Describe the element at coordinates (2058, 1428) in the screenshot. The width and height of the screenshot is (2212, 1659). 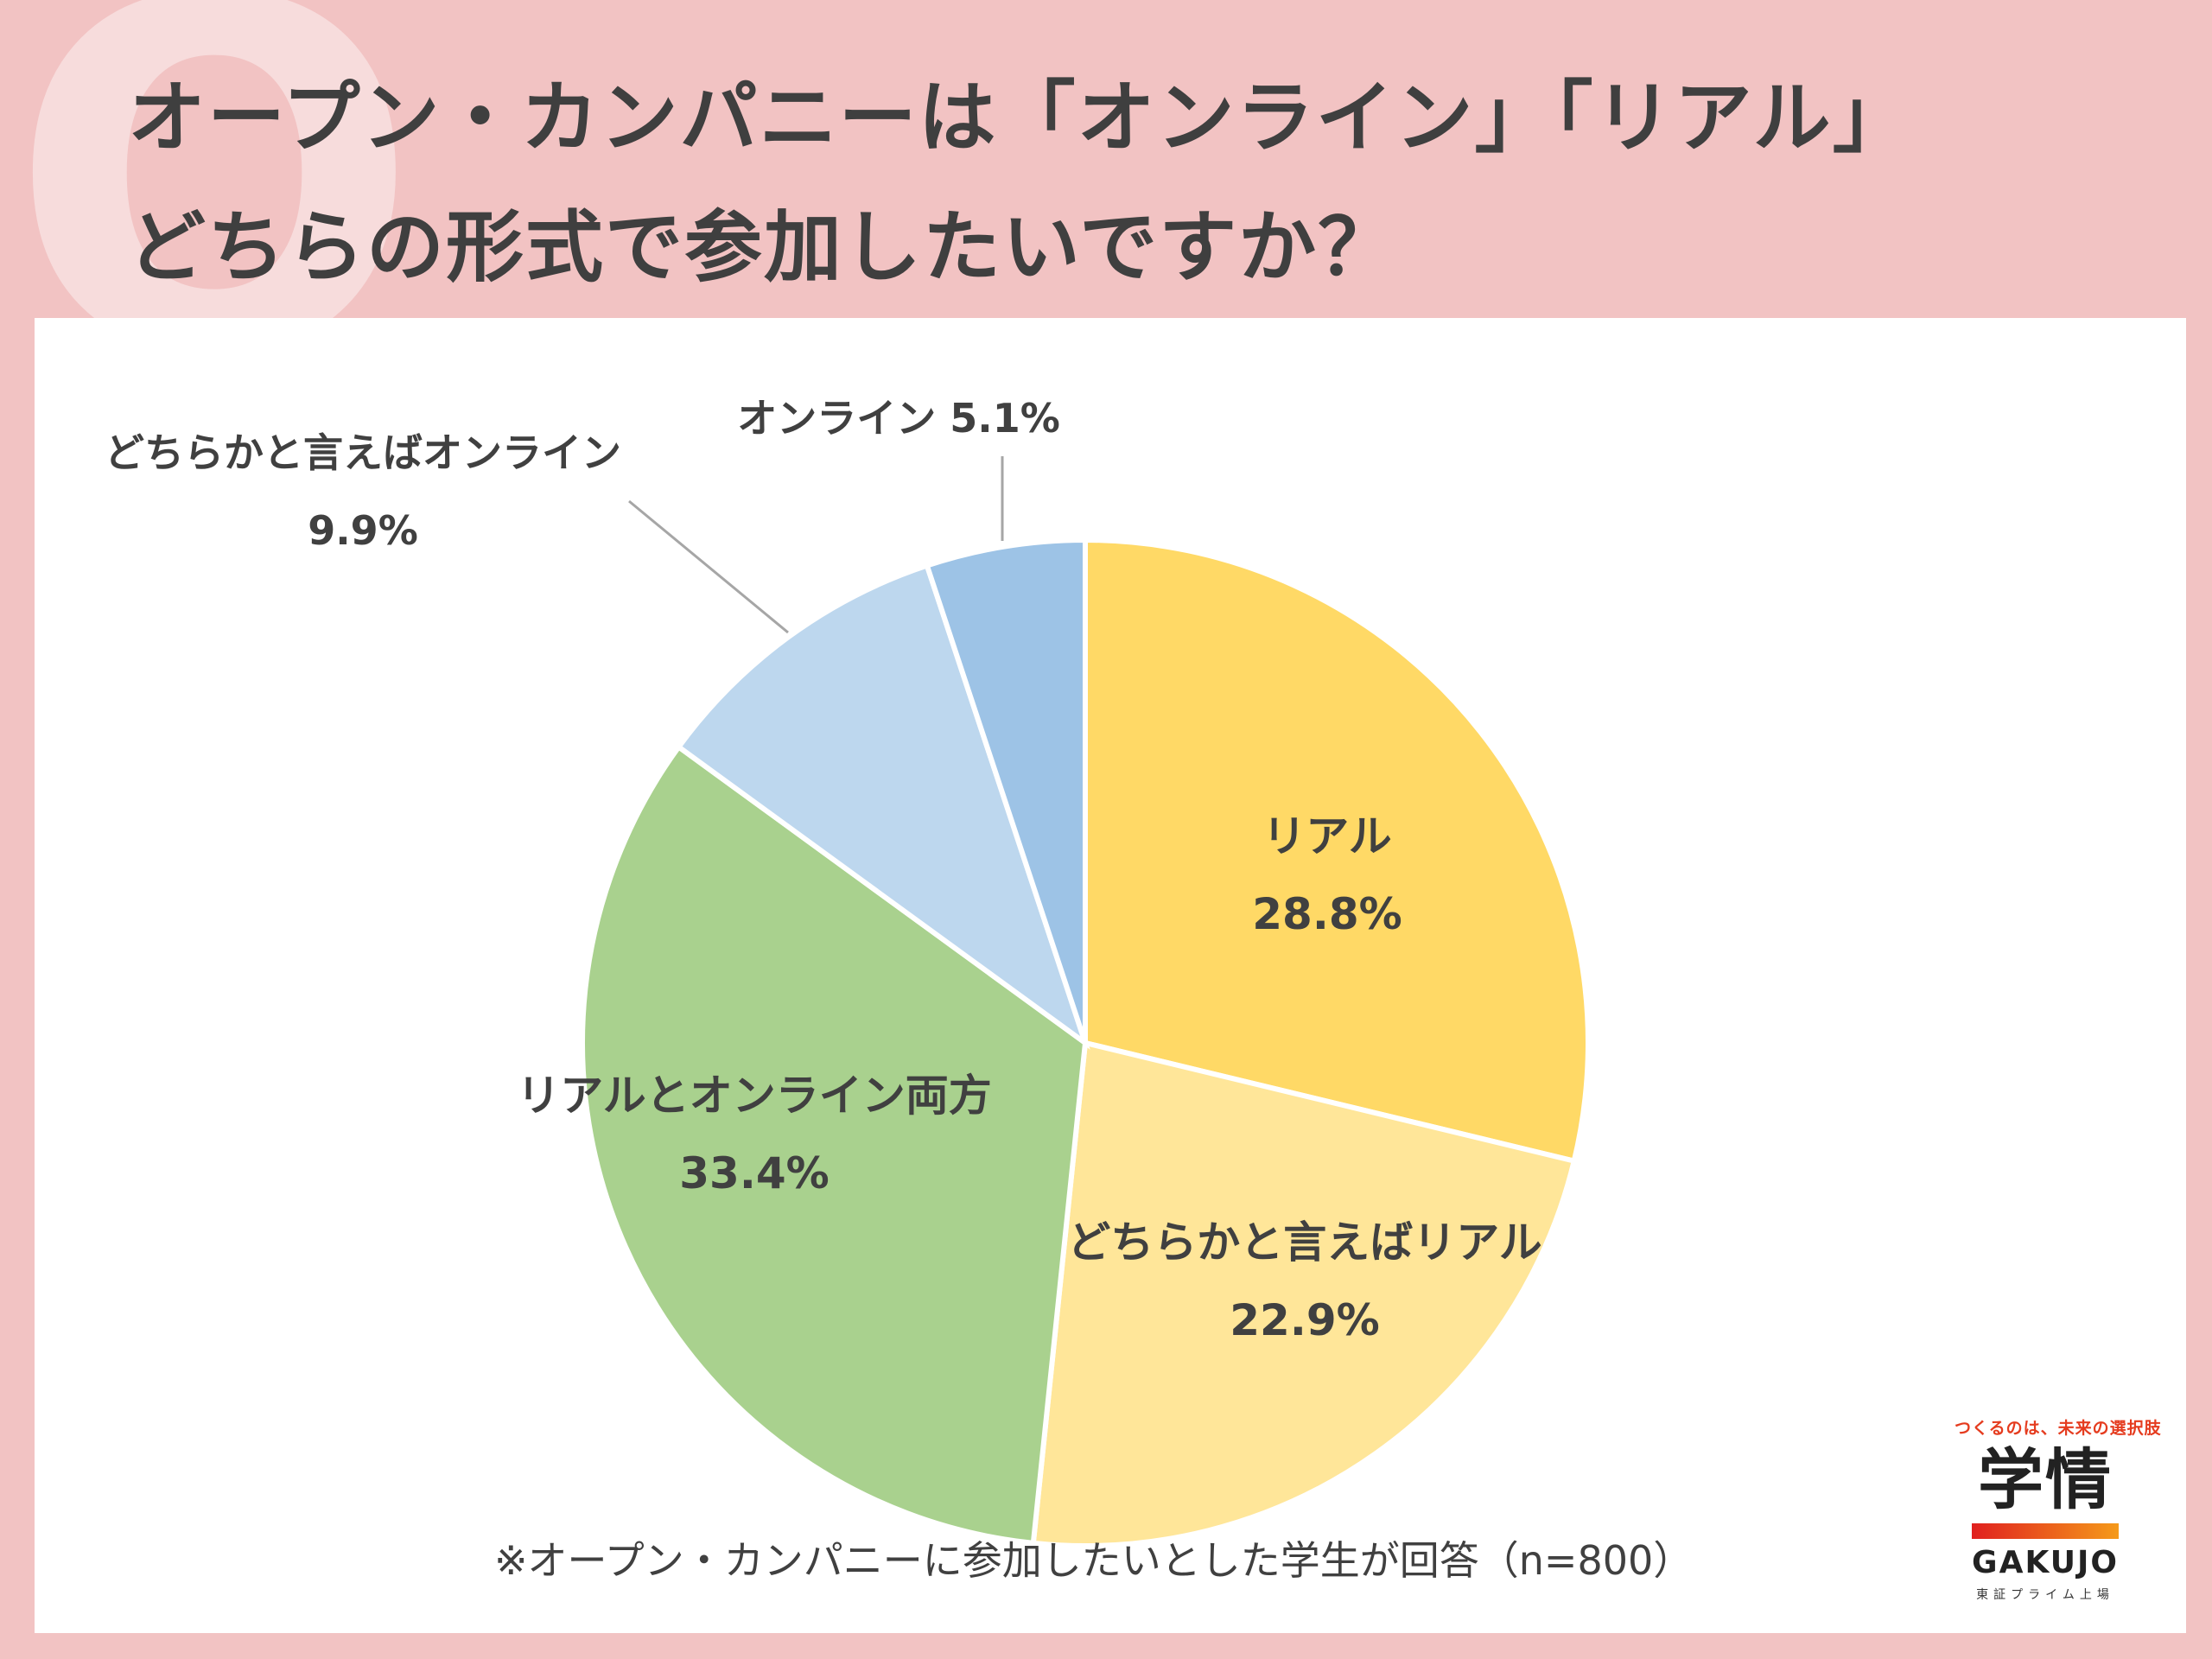
I see `logo-tagline: つくるのは、未来の選択肢` at that location.